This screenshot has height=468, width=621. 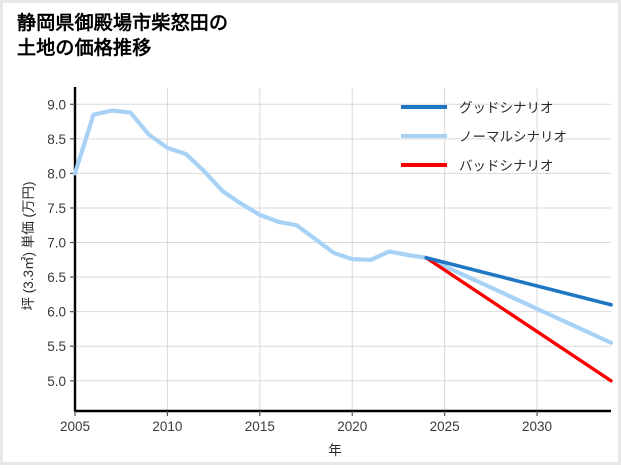 What do you see at coordinates (56, 139) in the screenshot?
I see `y-tick-label: 8.5` at bounding box center [56, 139].